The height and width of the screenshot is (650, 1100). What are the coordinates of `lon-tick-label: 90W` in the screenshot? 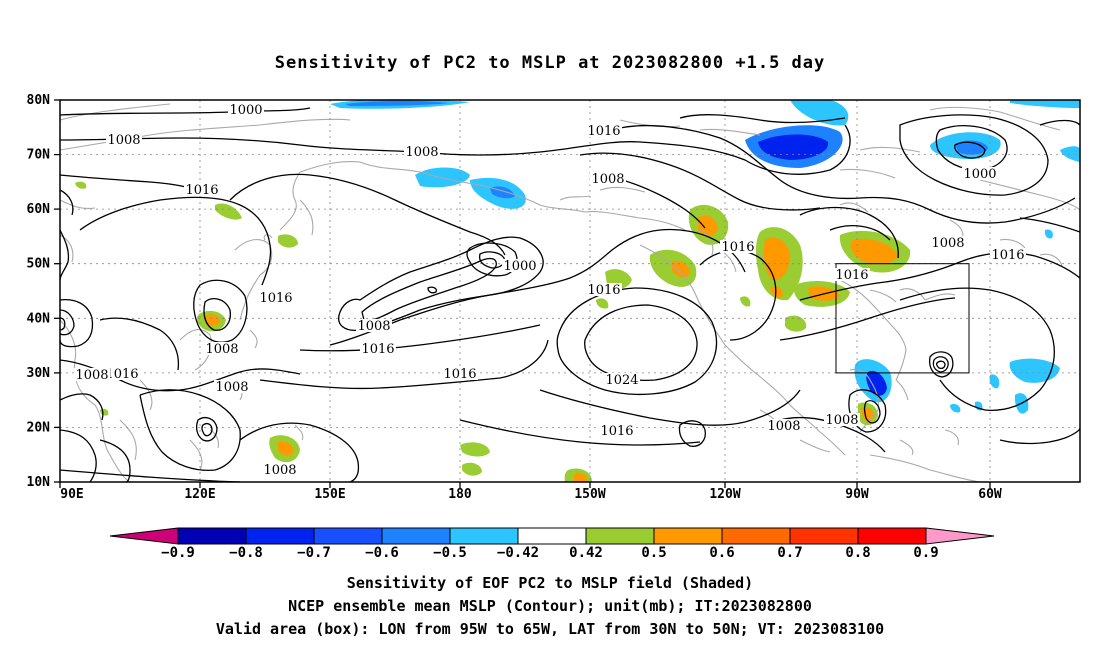 It's located at (857, 494).